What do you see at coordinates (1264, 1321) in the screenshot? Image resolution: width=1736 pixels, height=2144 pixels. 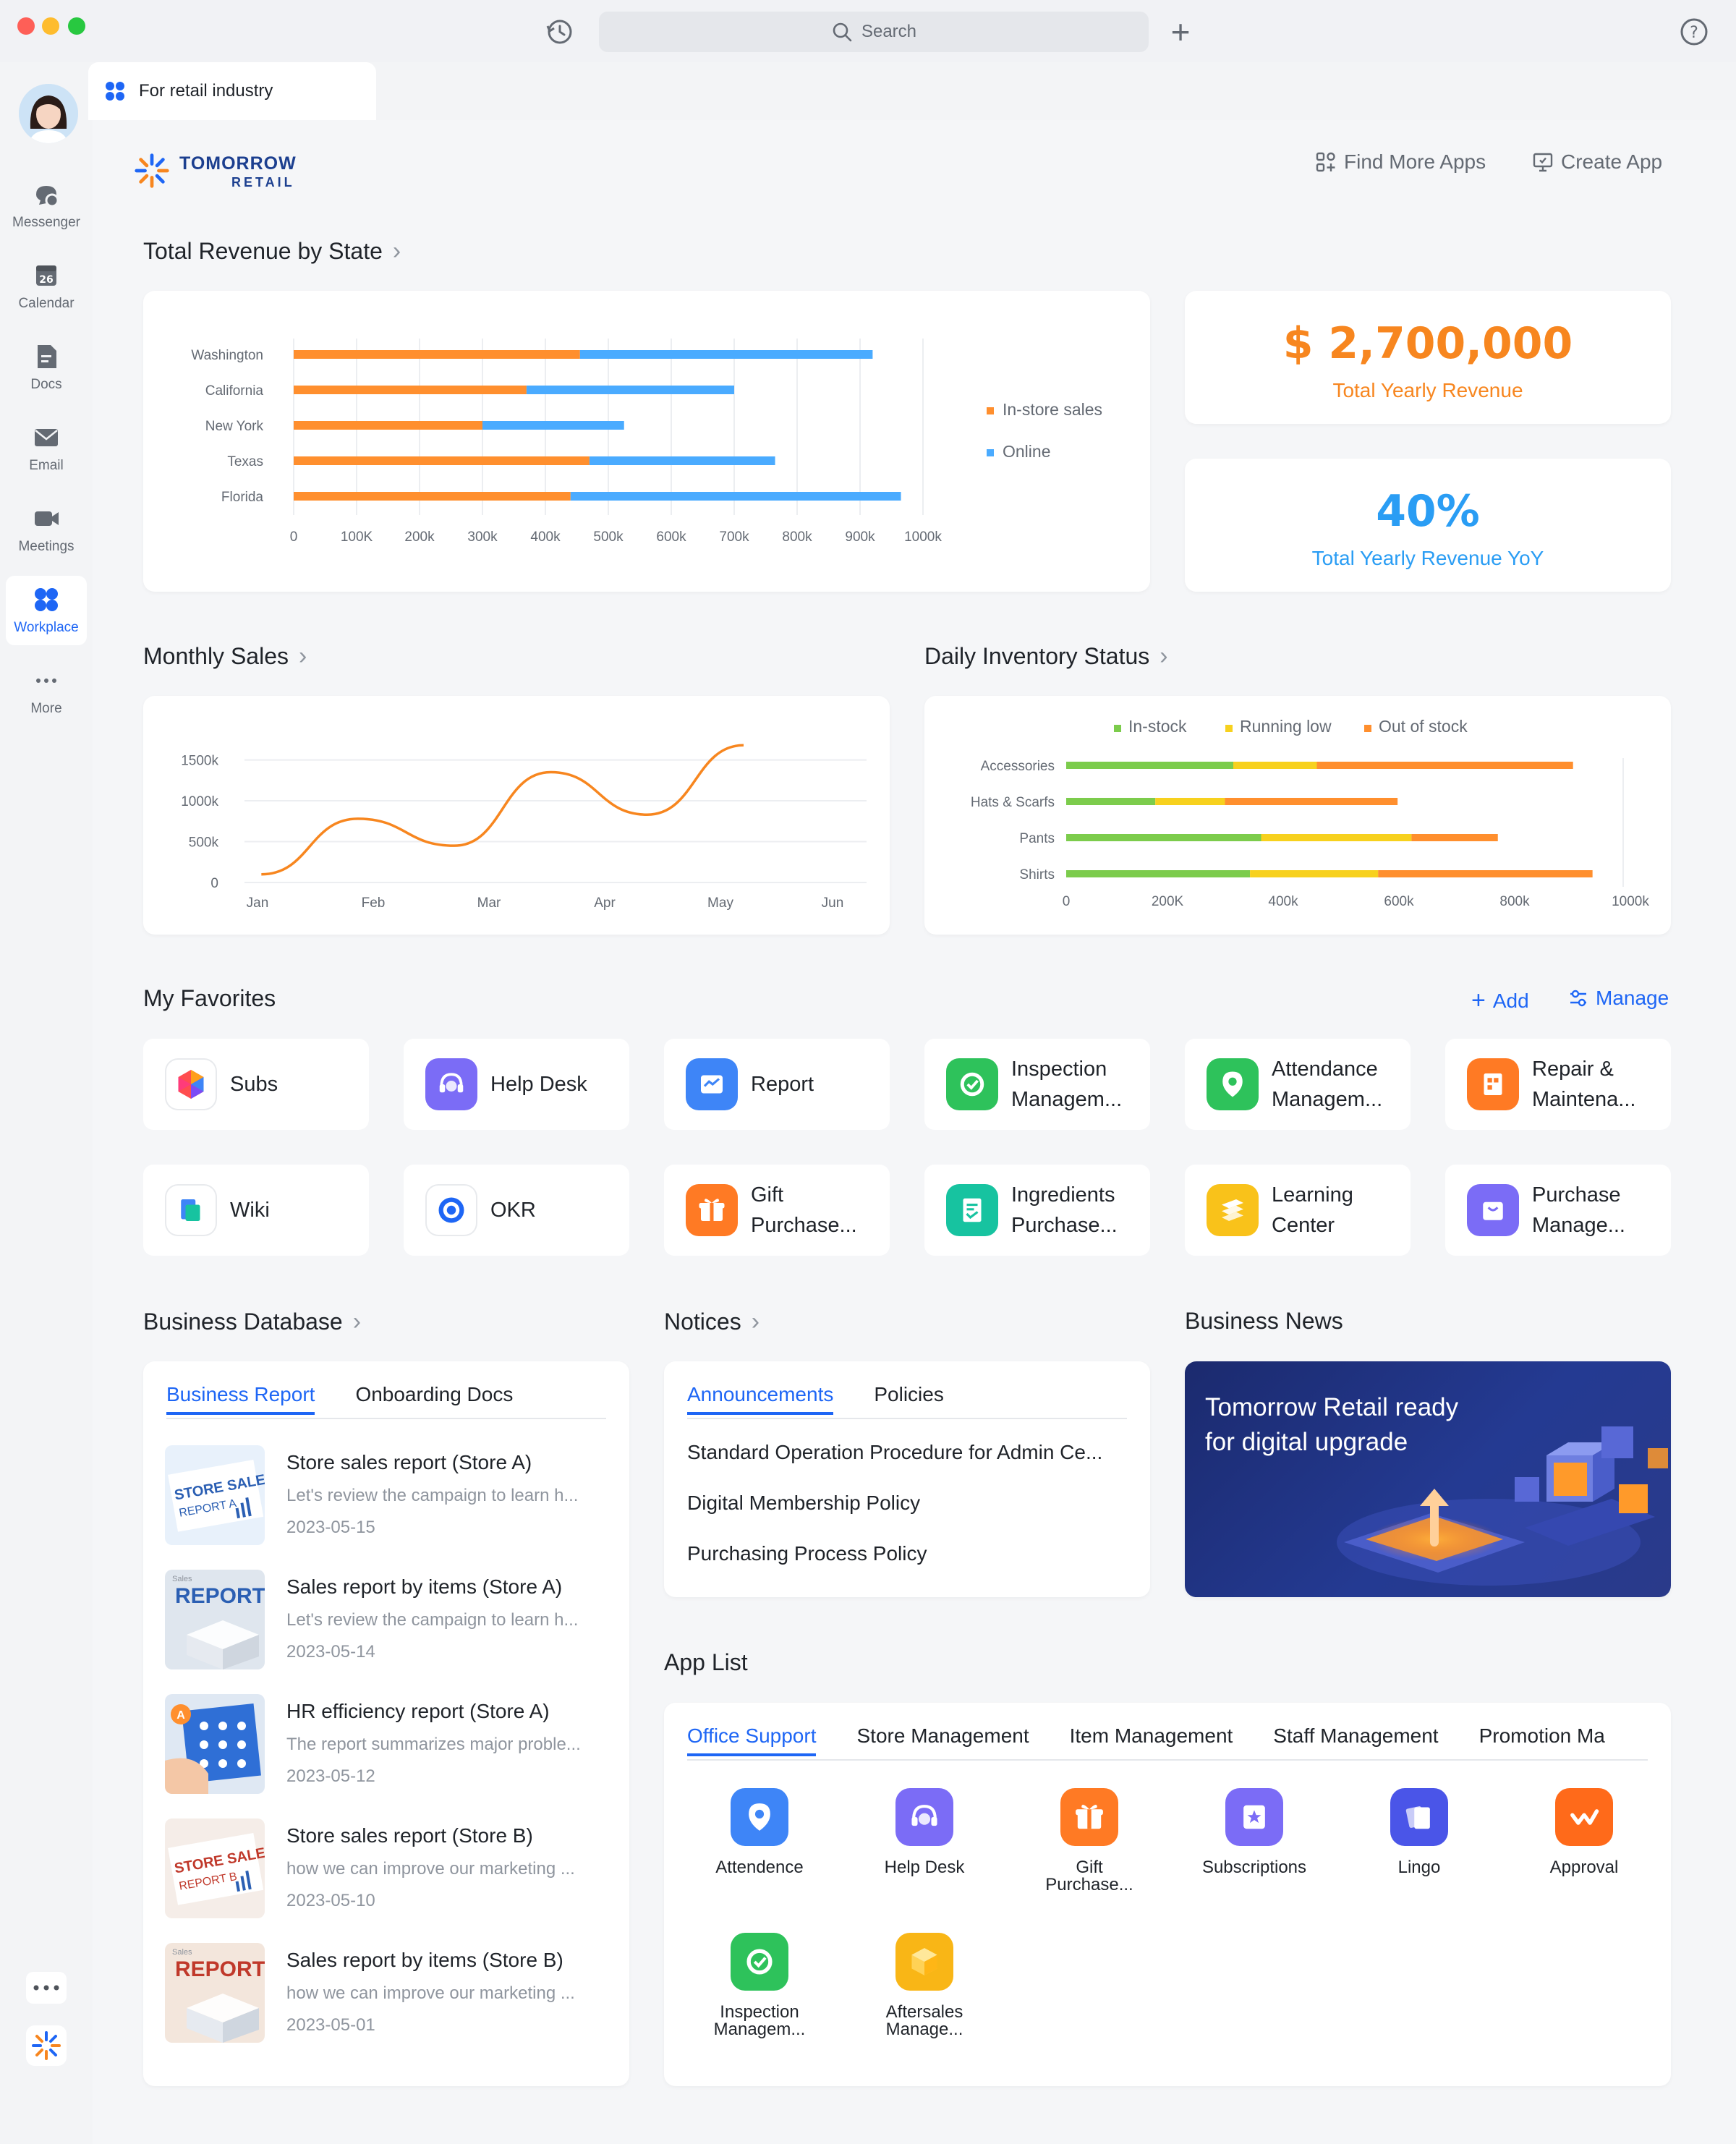 I see `business-news-title: Business News` at bounding box center [1264, 1321].